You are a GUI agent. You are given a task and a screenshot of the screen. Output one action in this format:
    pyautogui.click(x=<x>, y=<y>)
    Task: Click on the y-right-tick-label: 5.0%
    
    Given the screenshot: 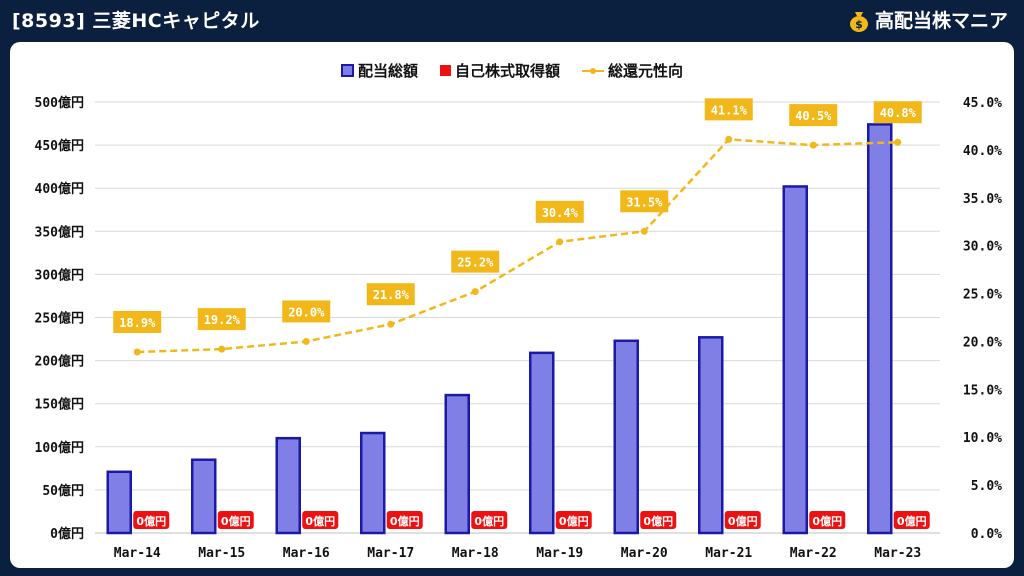 What is the action you would take?
    pyautogui.click(x=986, y=486)
    